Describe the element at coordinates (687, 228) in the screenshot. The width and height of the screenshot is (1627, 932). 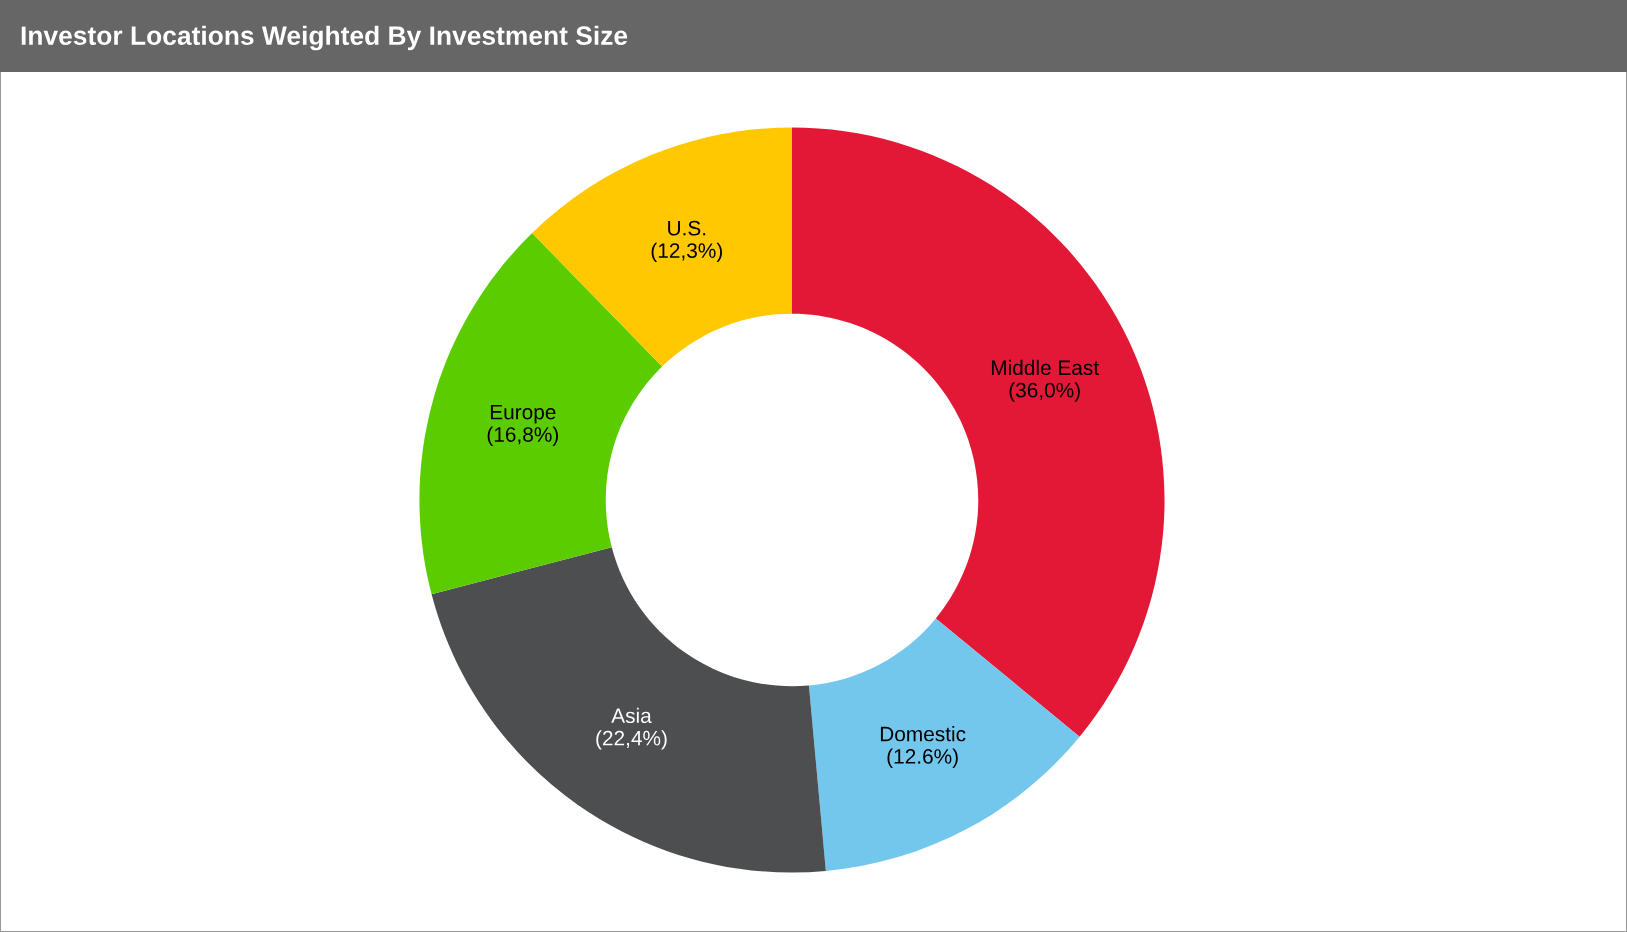
I see `slice-label: U.S.` at that location.